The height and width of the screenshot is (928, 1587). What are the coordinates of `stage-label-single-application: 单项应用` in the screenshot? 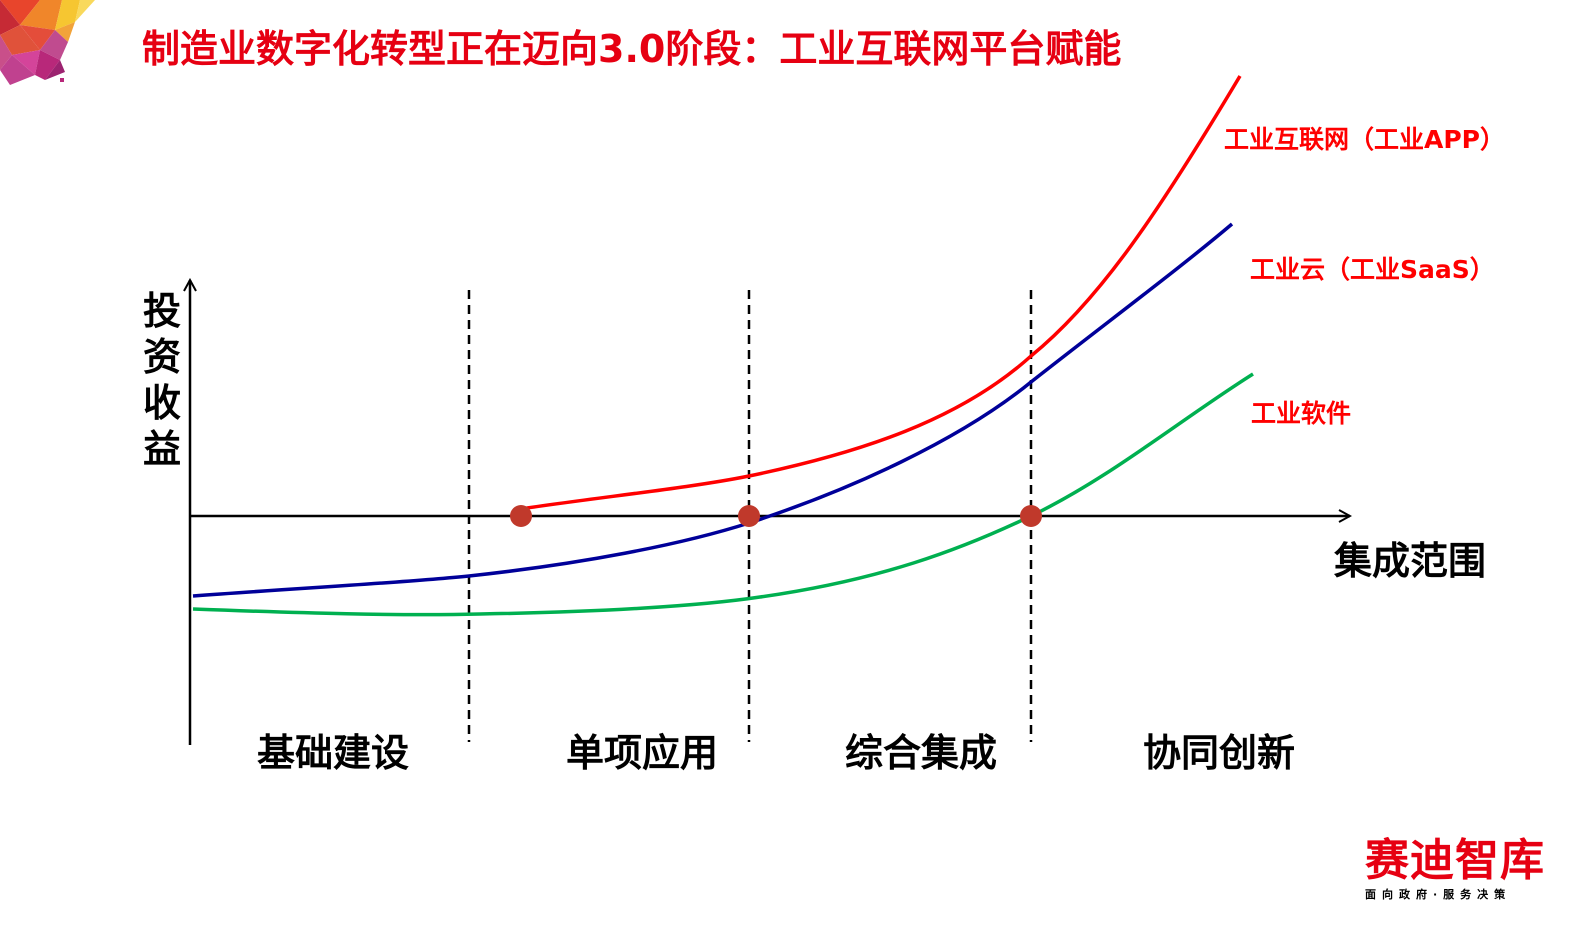 It's located at (642, 753).